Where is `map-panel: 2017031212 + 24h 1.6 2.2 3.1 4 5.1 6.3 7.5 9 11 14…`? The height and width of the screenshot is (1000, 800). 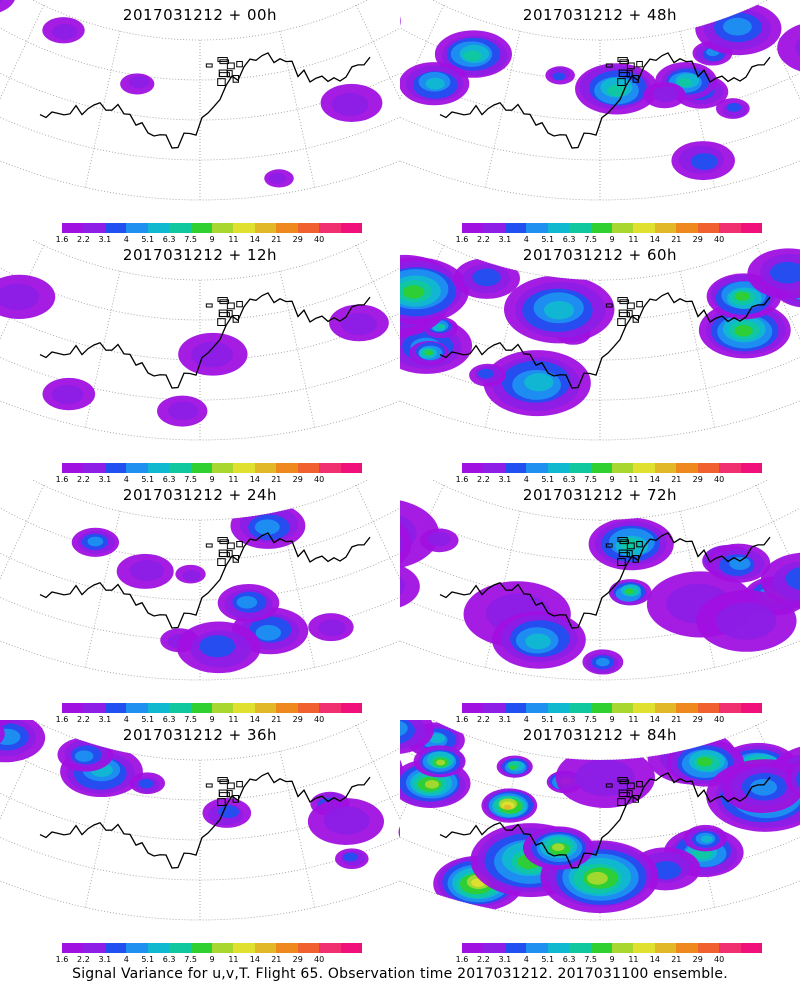
map-panel: 2017031212 + 24h 1.6 2.2 3.1 4 5.1 6.3 7.5 9 11 14… is located at coordinates (200, 602).